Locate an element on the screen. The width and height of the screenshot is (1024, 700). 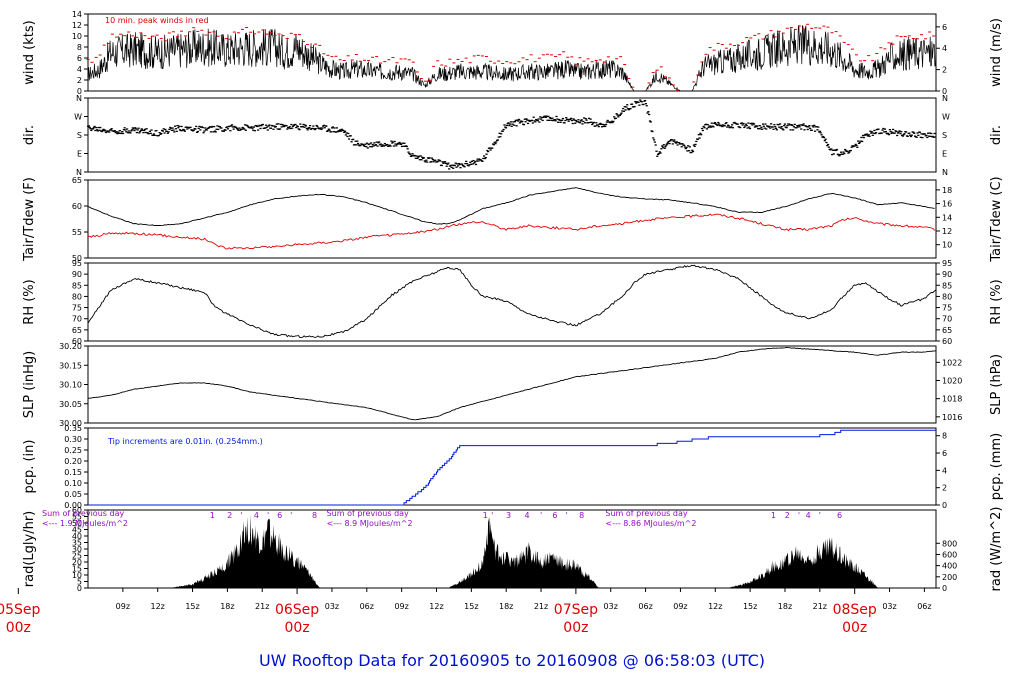
y2-tick-label: 4 is located at coordinates (944, 470).